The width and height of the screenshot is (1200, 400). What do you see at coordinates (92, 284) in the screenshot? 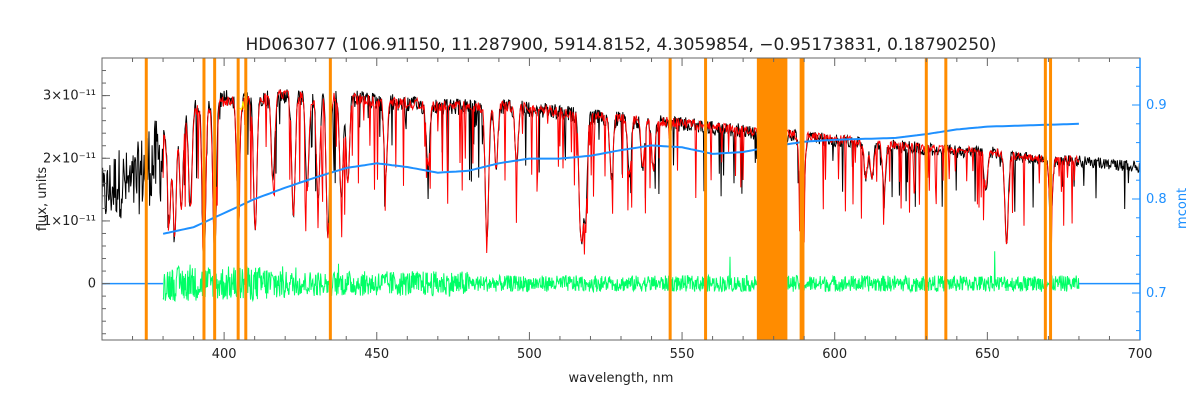
I see `y-tick-label: 0` at bounding box center [92, 284].